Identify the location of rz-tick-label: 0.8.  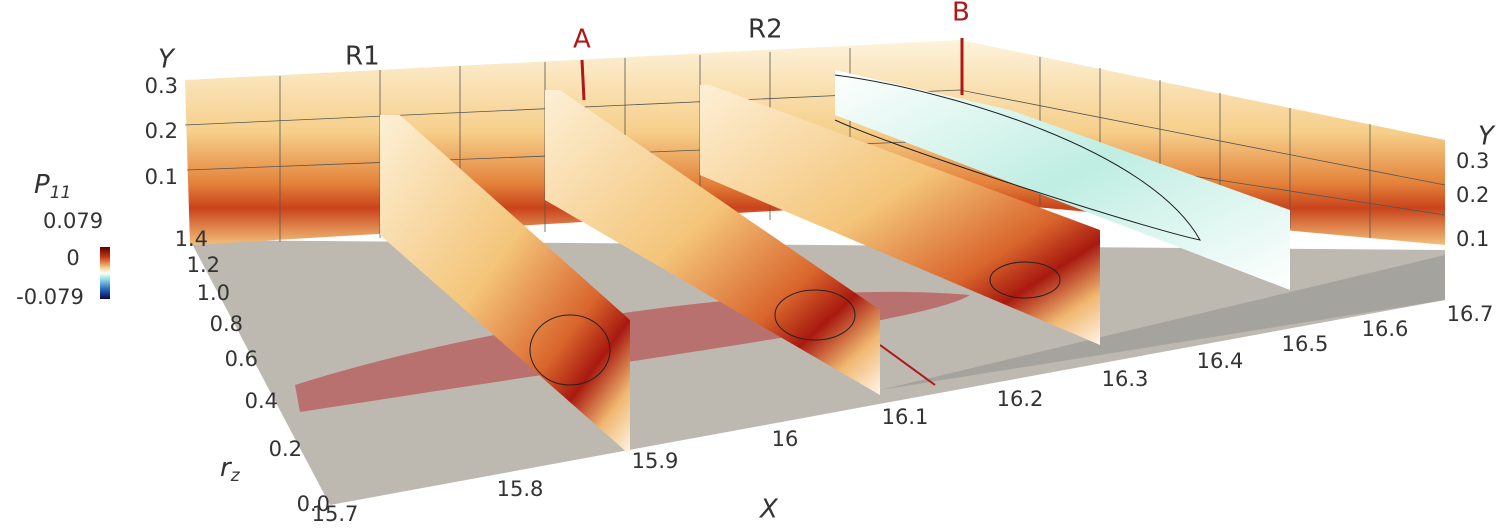
(226, 324).